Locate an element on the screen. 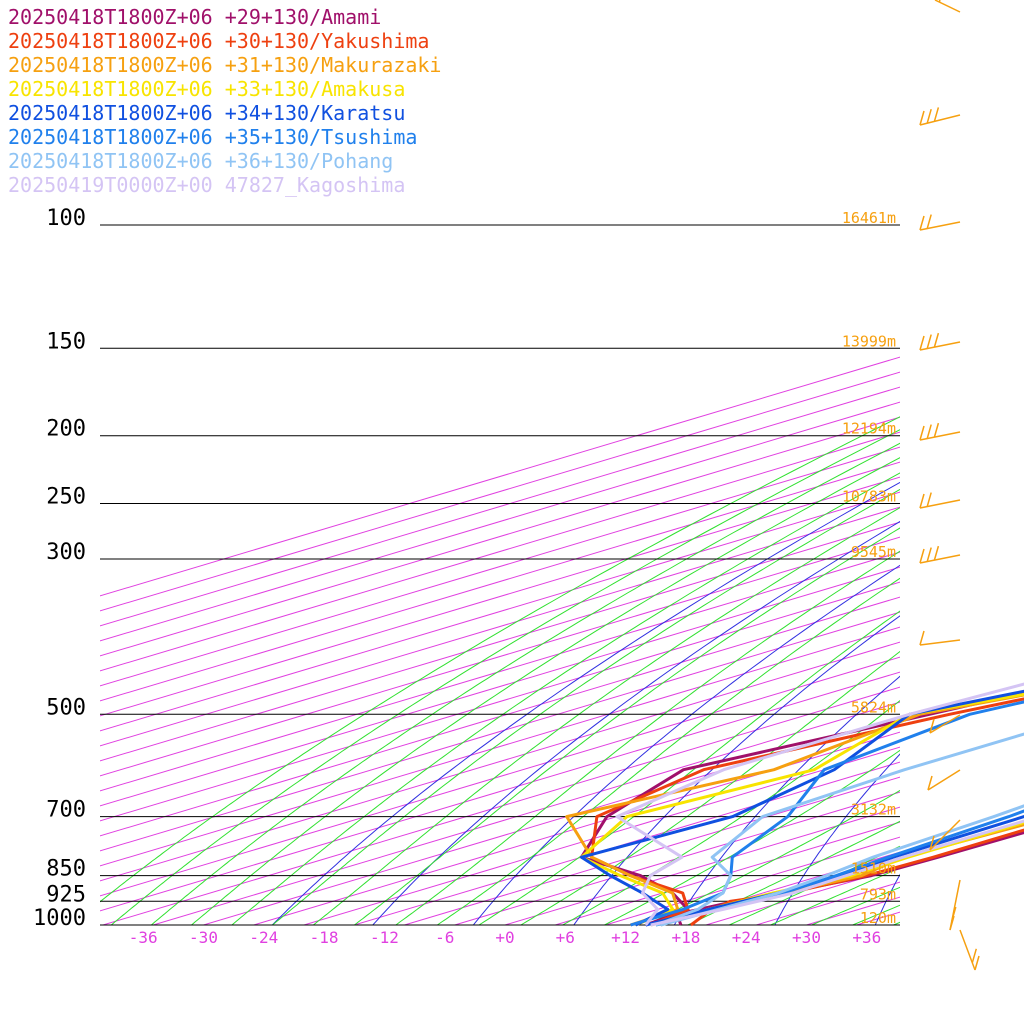 The height and width of the screenshot is (1024, 1024). height-label: 9545m is located at coordinates (873, 552).